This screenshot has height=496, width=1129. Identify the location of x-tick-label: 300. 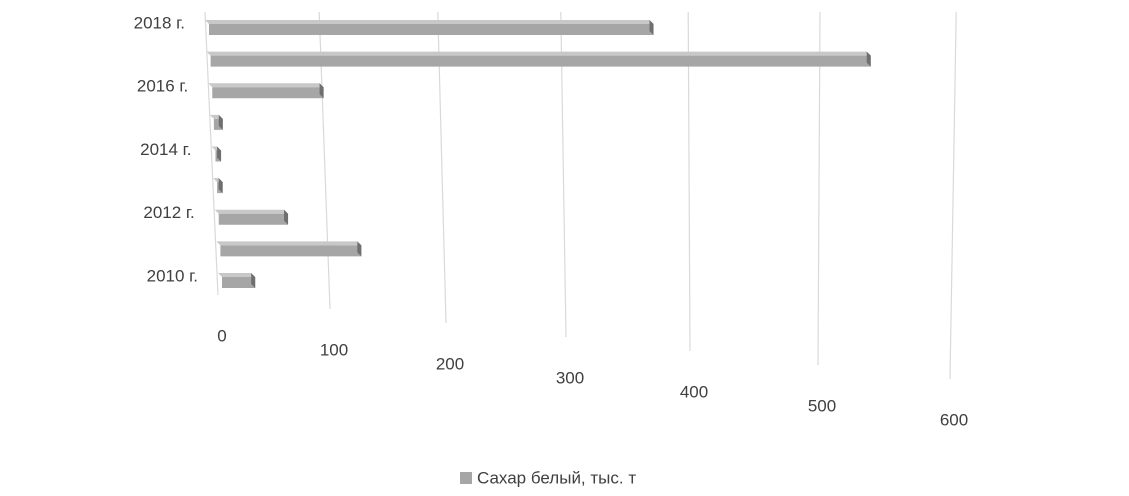
(570, 377).